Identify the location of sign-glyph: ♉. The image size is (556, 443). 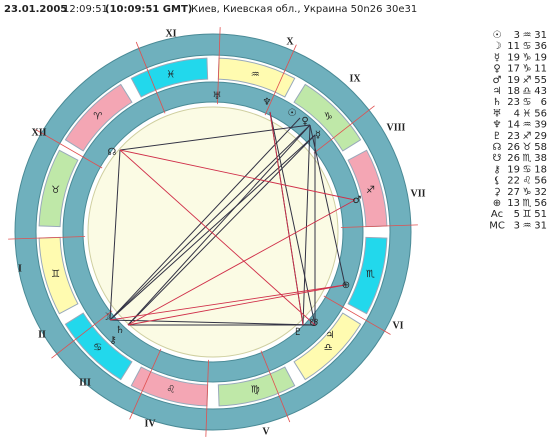
(55, 190).